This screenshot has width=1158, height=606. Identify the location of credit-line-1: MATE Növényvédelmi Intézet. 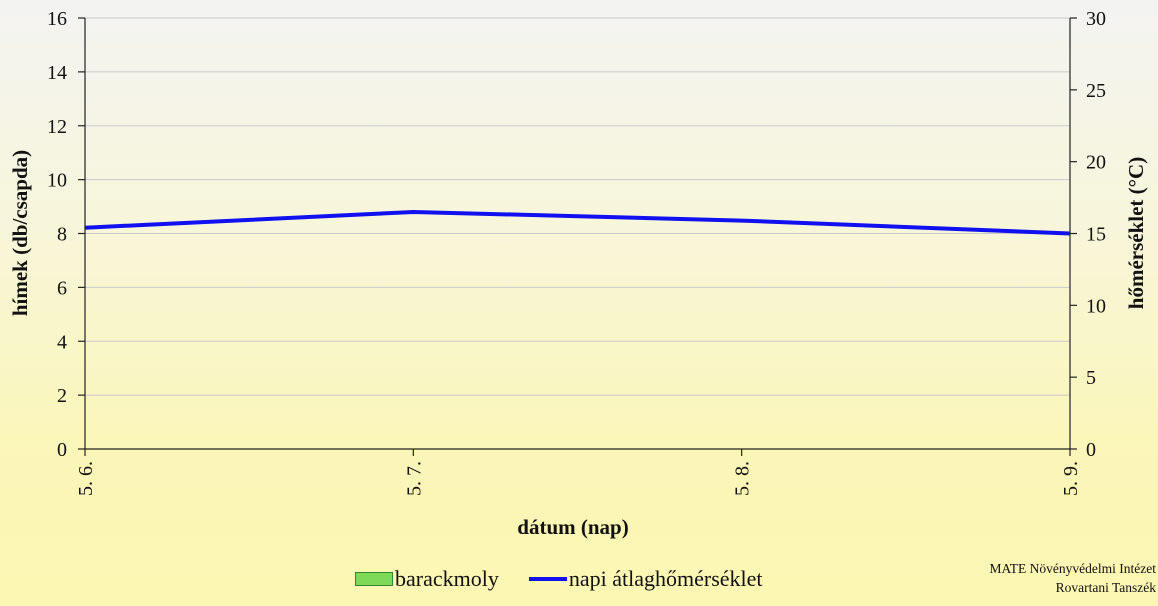
(1072, 568).